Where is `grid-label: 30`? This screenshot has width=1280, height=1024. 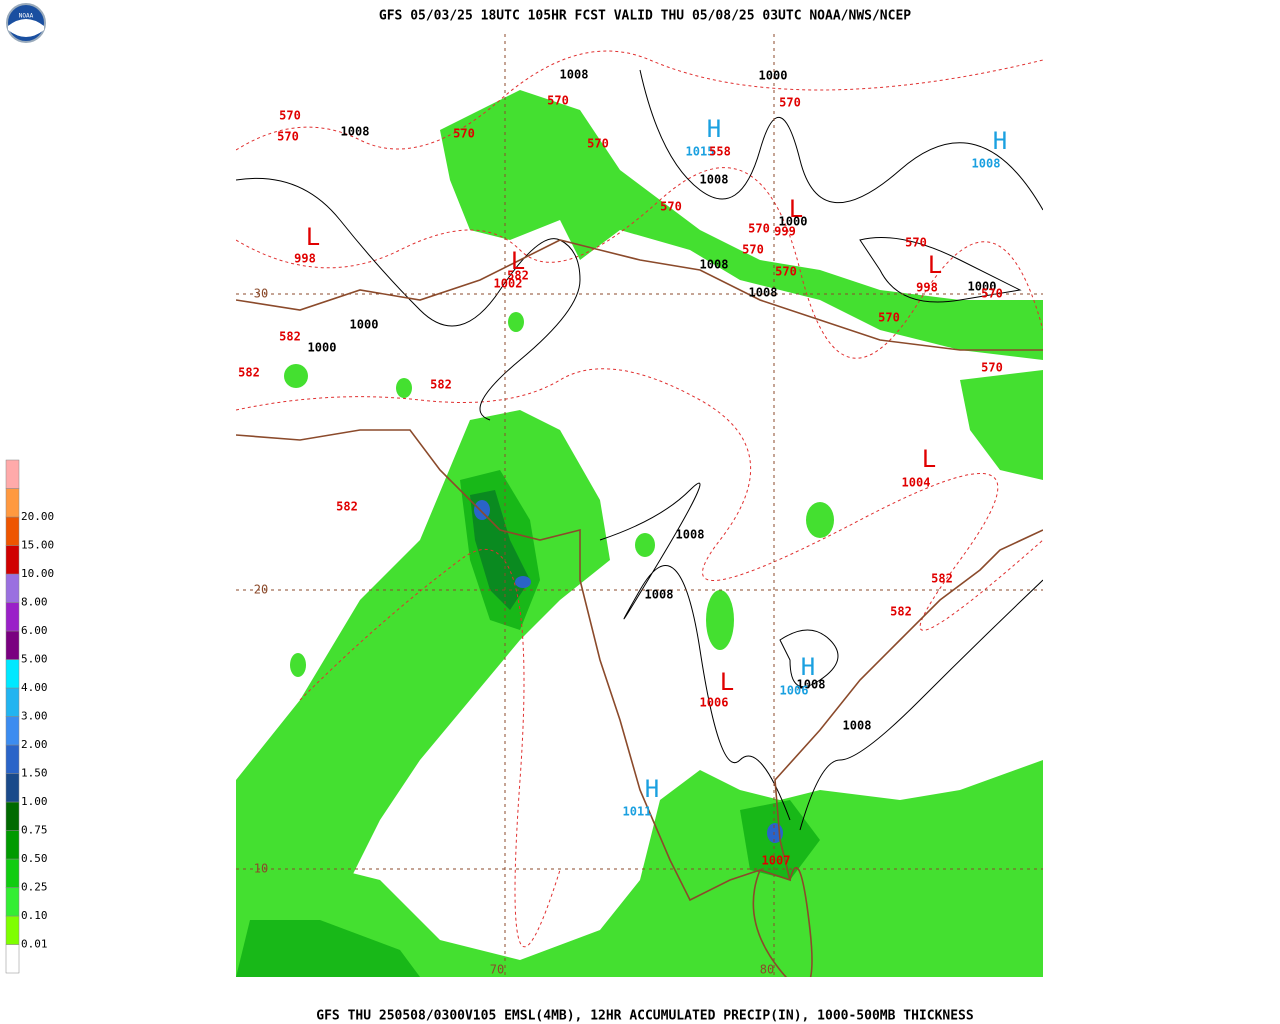
grid-label: 30 is located at coordinates (261, 294).